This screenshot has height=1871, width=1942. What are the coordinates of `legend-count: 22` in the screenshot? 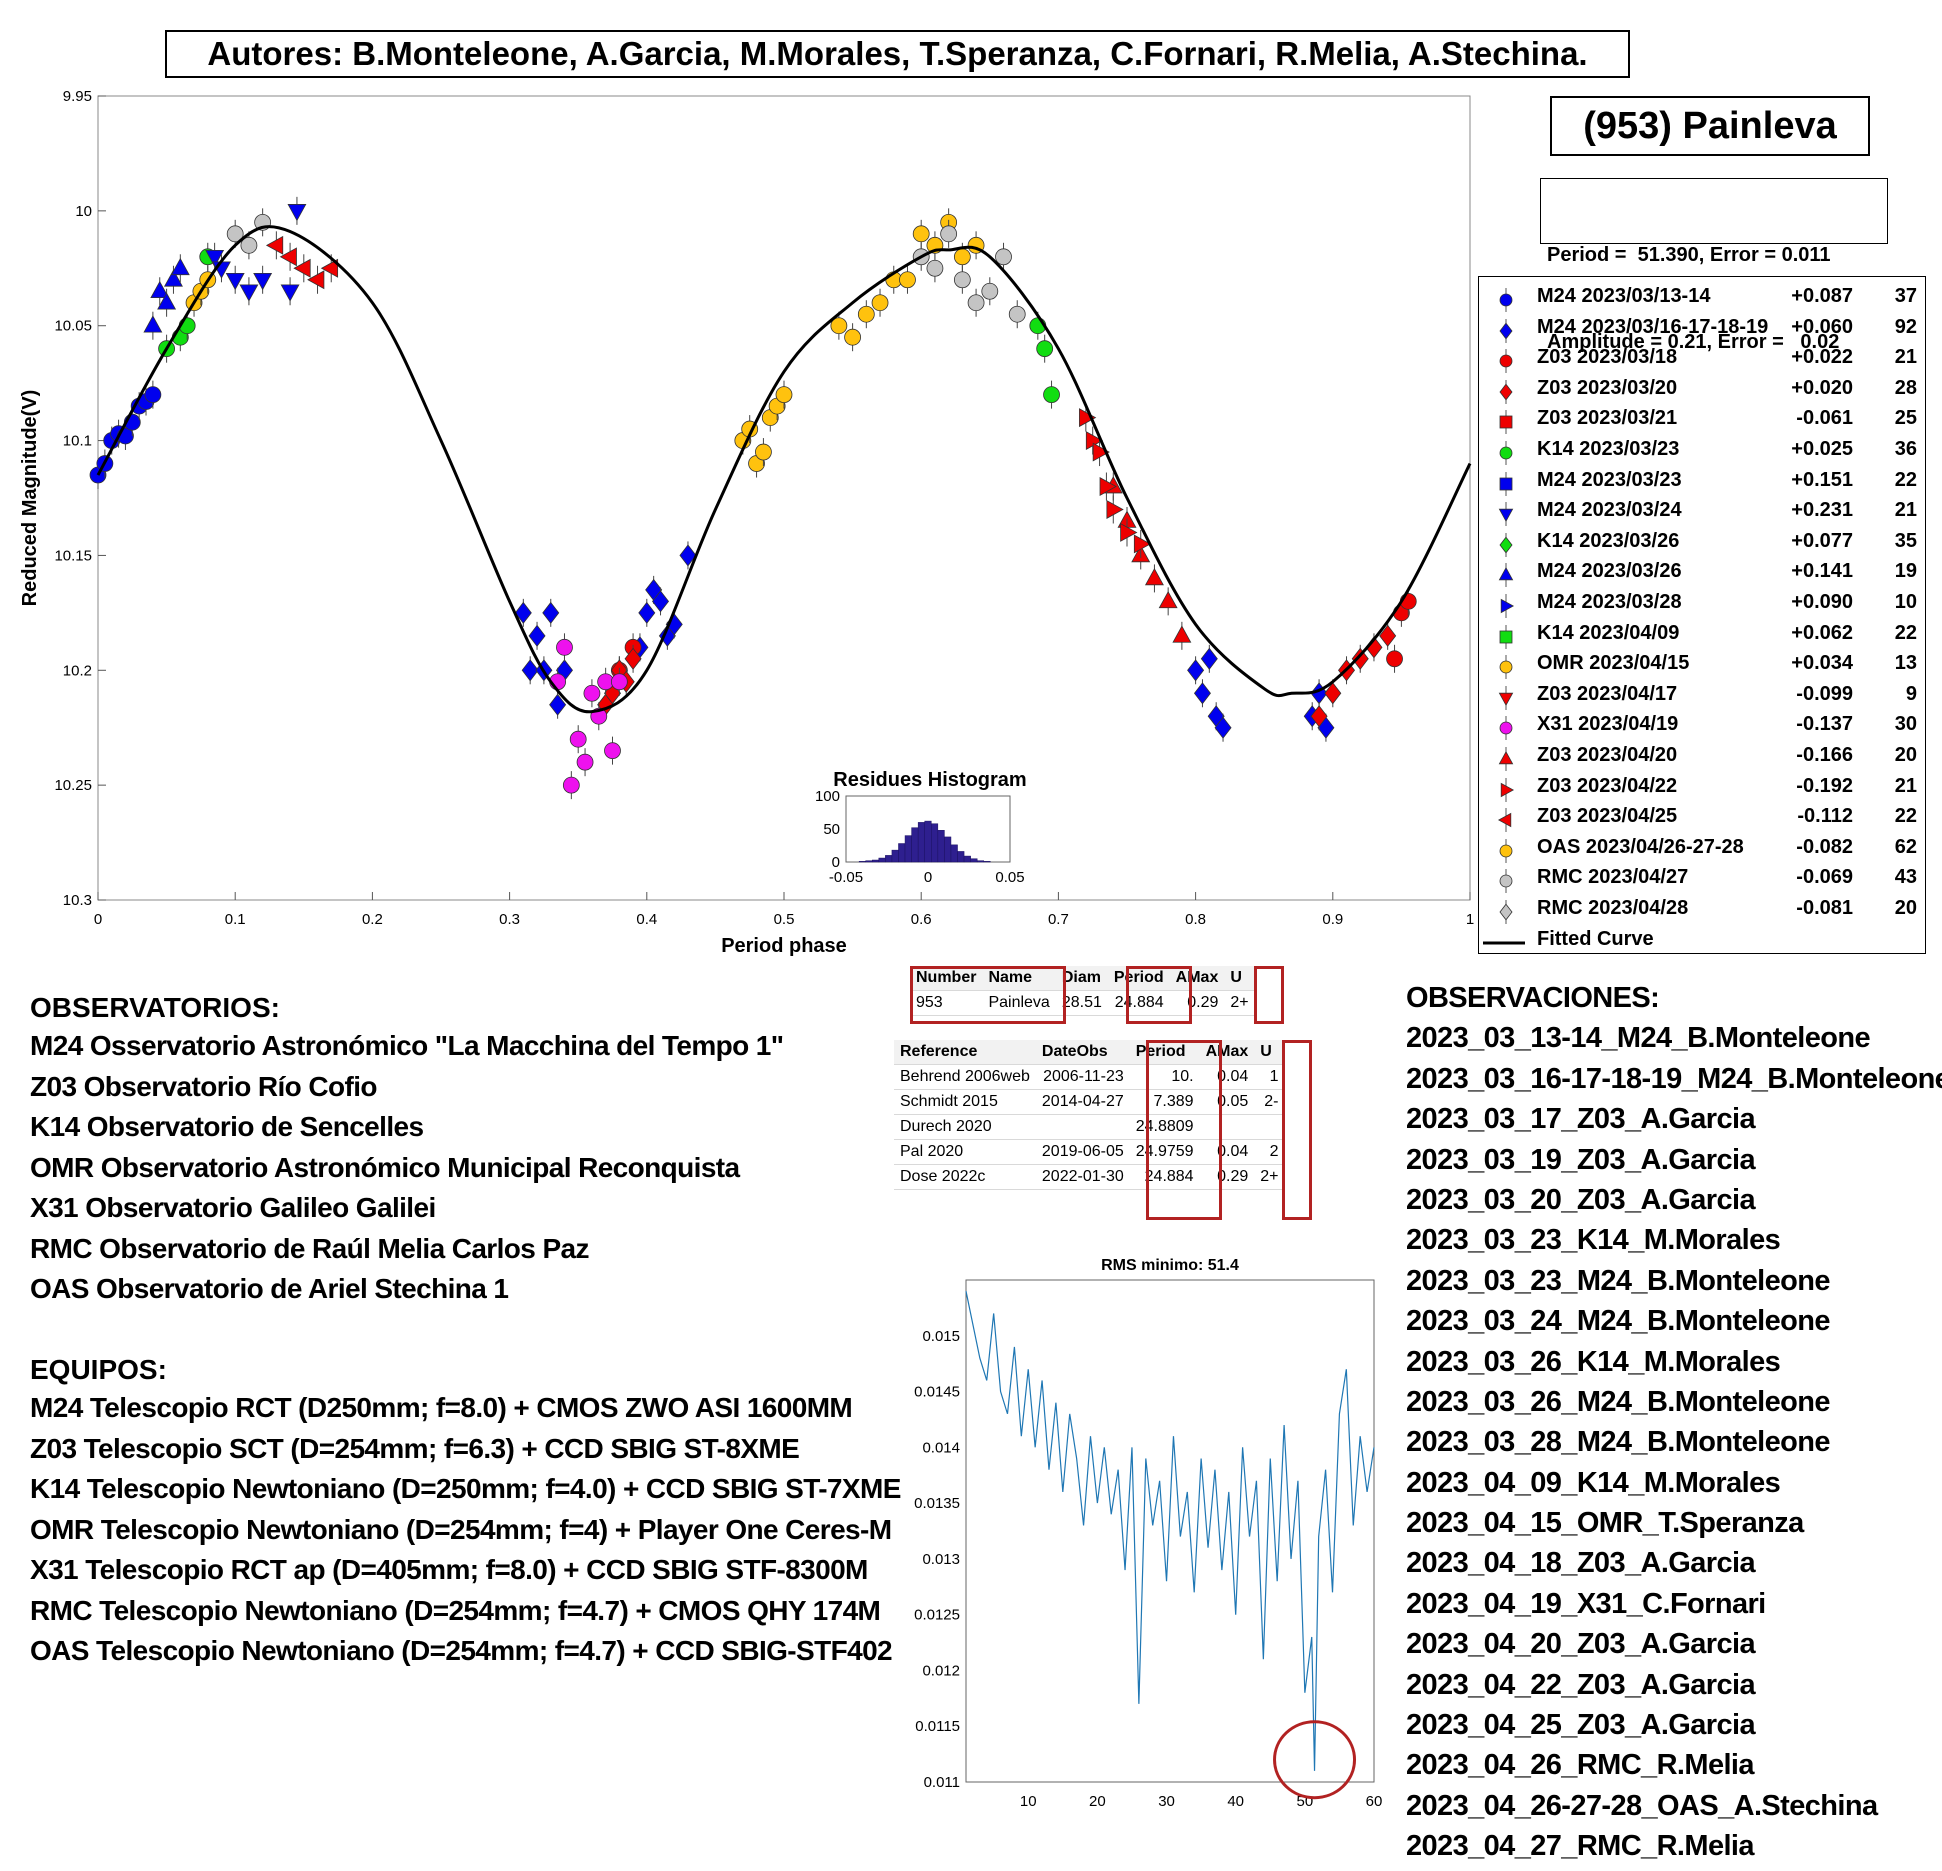 It's located at (1905, 479).